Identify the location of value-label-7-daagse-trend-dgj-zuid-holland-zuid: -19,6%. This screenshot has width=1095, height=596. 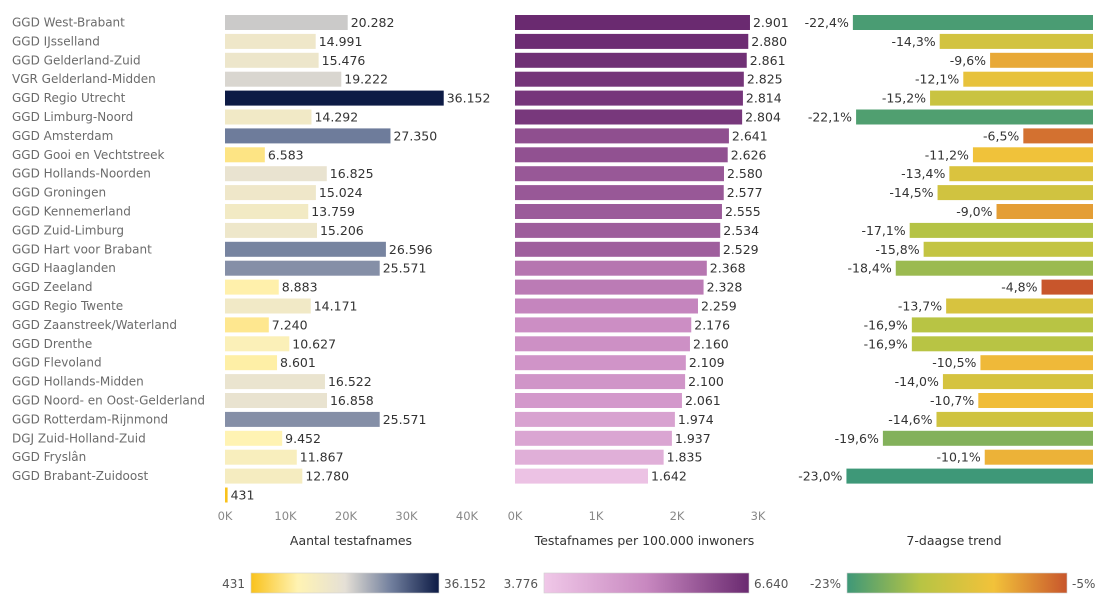
(857, 438).